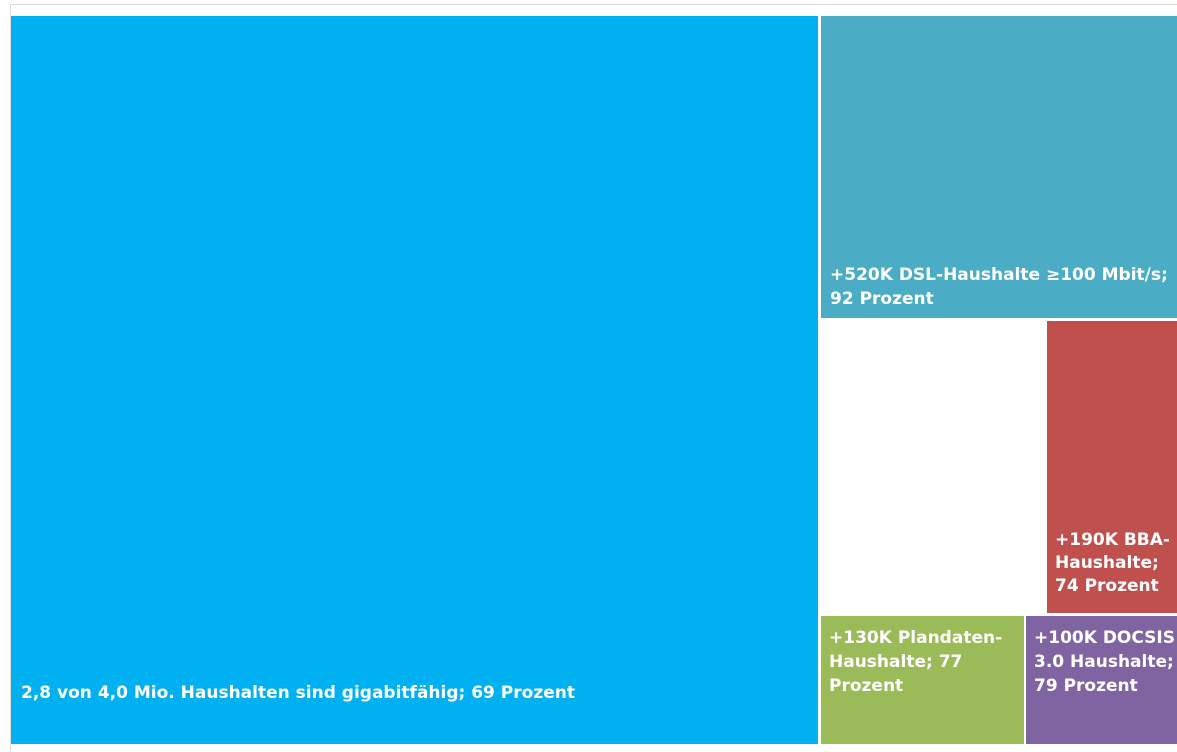  What do you see at coordinates (1104, 662) in the screenshot?
I see `tile-label-docsis-line-1: 3.0 Haushalte;` at bounding box center [1104, 662].